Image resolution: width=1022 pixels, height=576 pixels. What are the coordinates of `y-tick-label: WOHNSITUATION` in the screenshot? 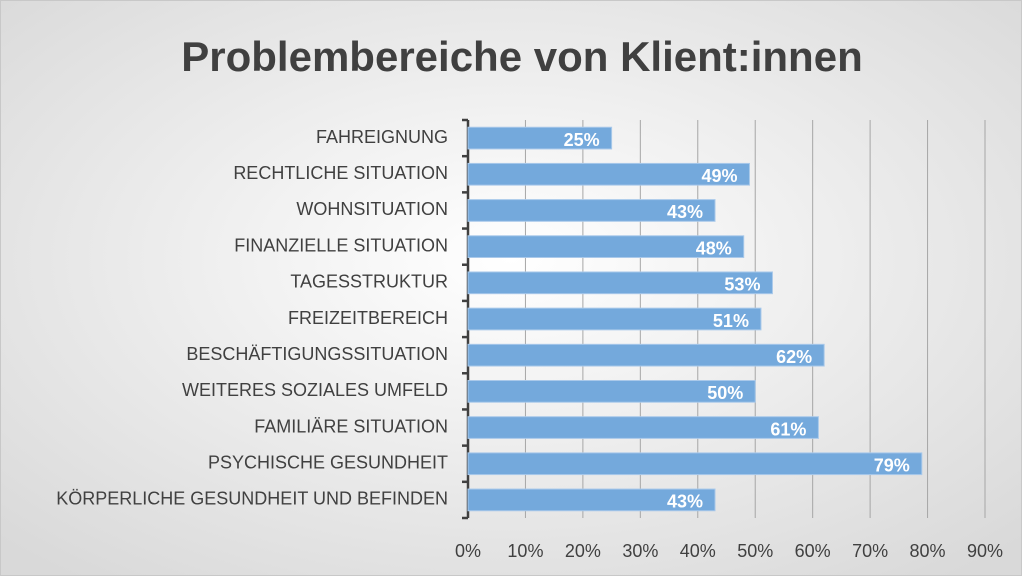 It's located at (372, 209).